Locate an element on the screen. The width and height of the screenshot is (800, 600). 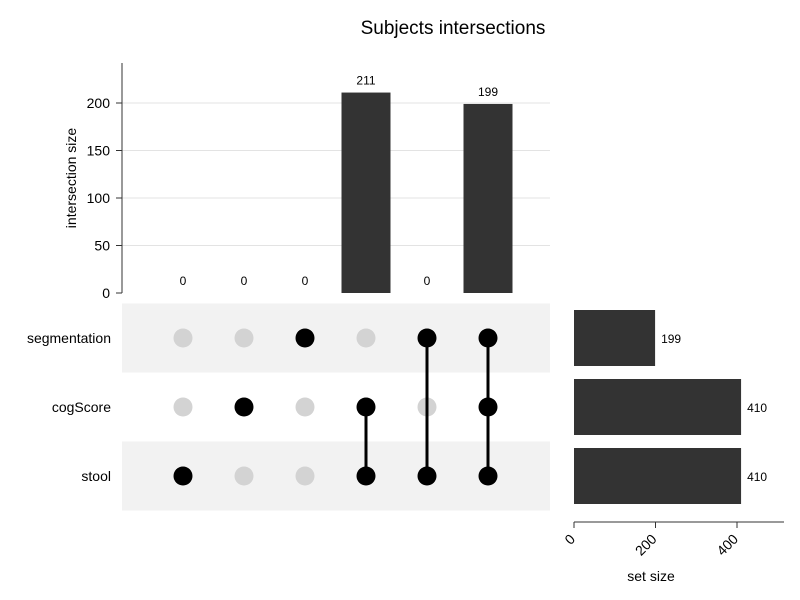
set-label: stool is located at coordinates (96, 476).